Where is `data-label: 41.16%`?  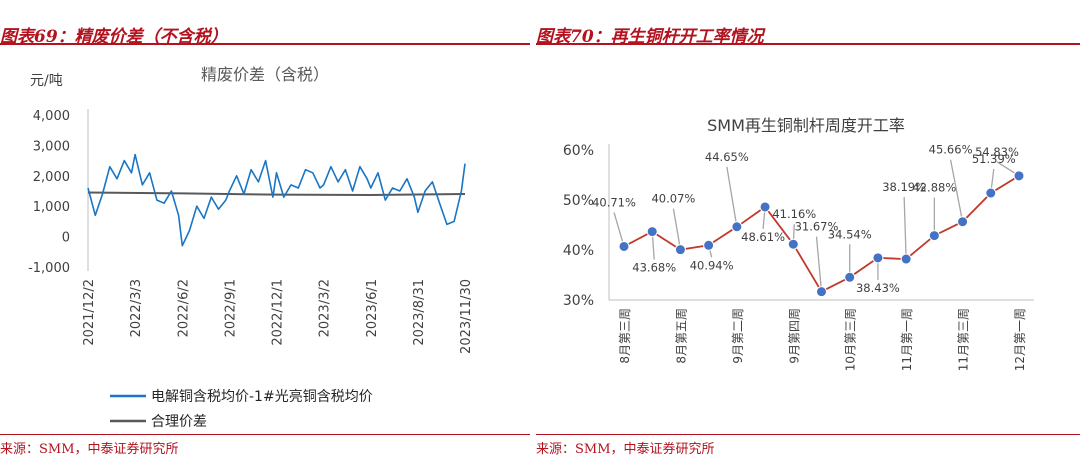
data-label: 41.16% is located at coordinates (794, 214).